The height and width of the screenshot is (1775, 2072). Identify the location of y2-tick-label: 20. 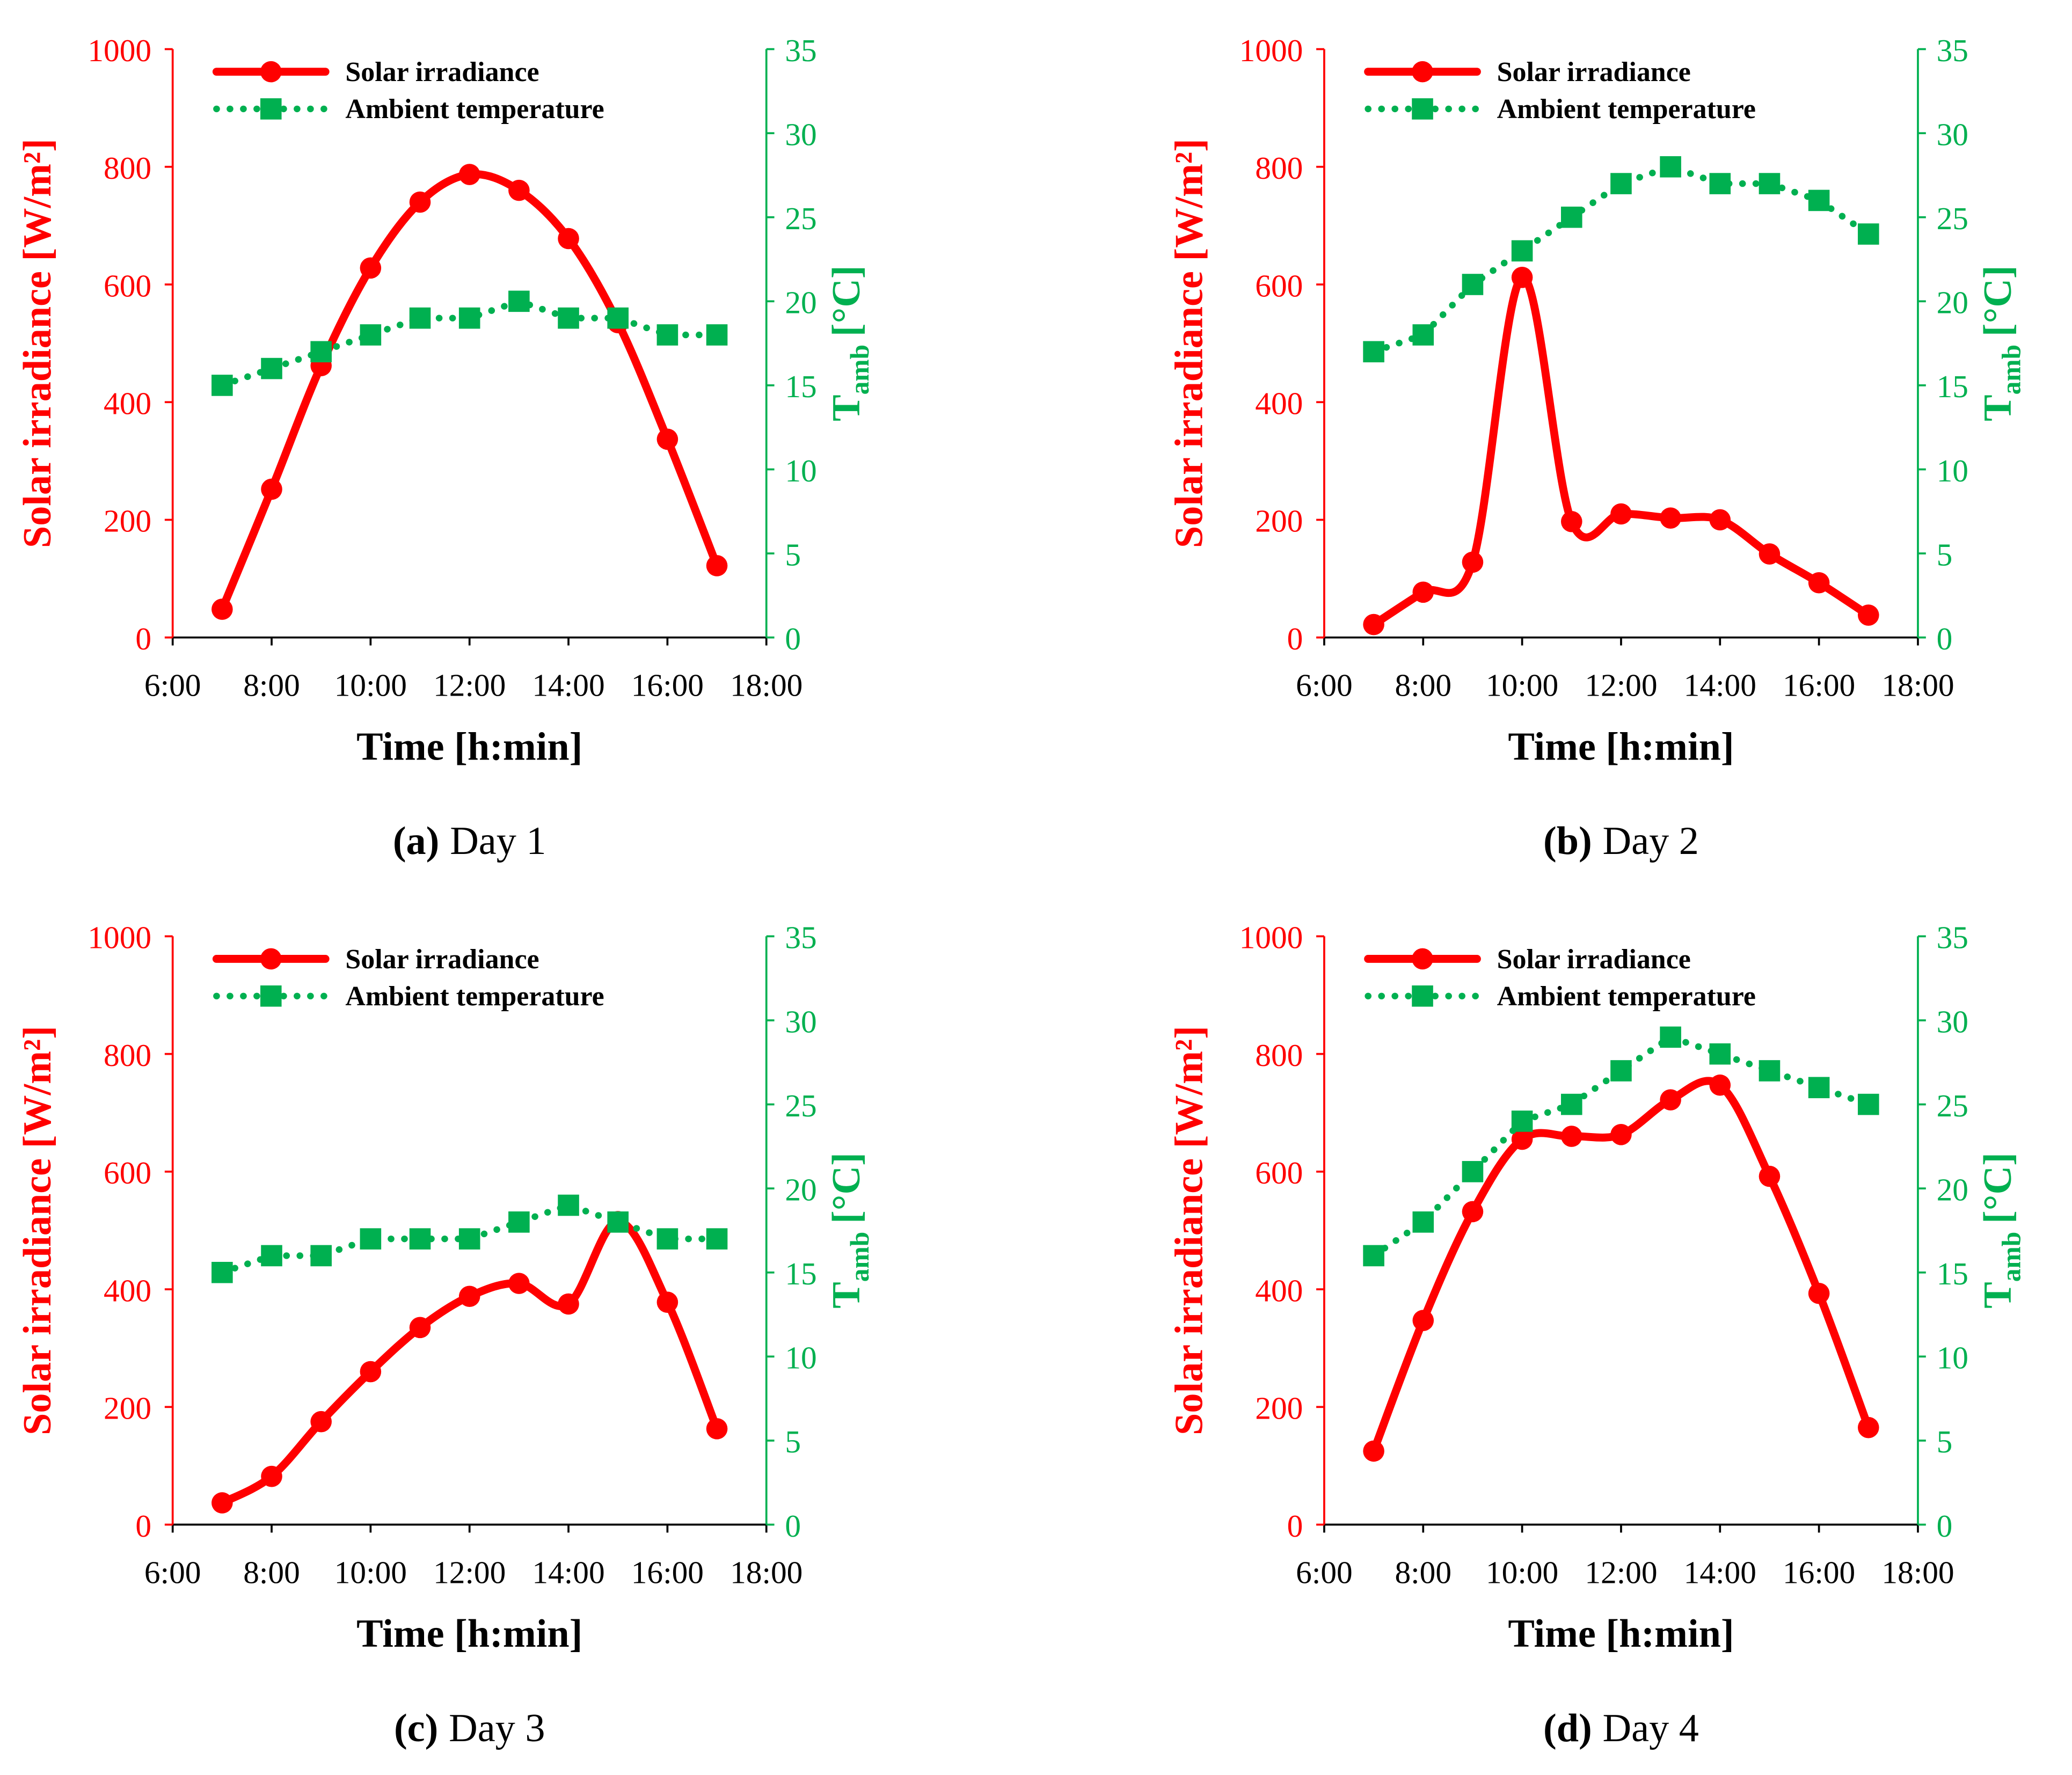
(1953, 1189).